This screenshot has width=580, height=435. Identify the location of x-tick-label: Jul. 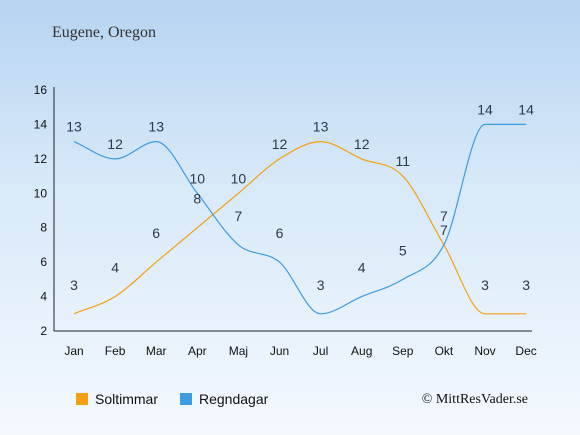
(320, 351).